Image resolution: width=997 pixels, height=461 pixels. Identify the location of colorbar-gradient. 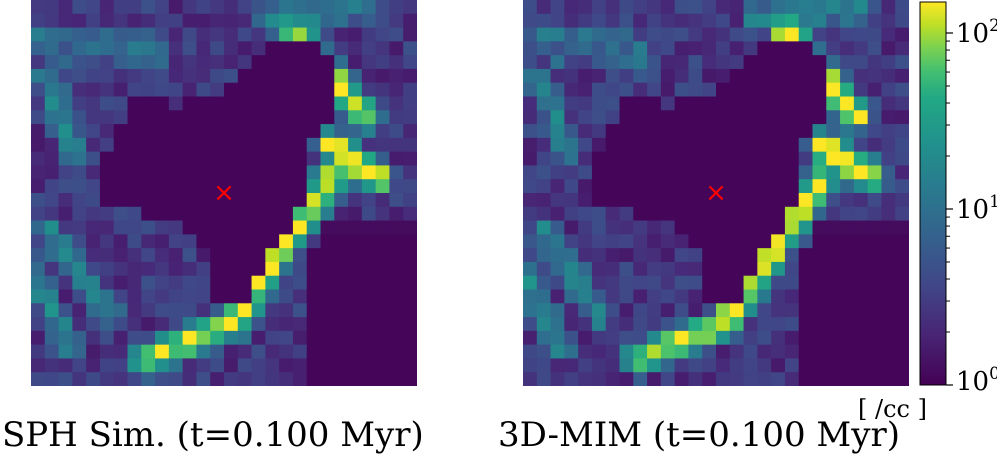
(933, 193).